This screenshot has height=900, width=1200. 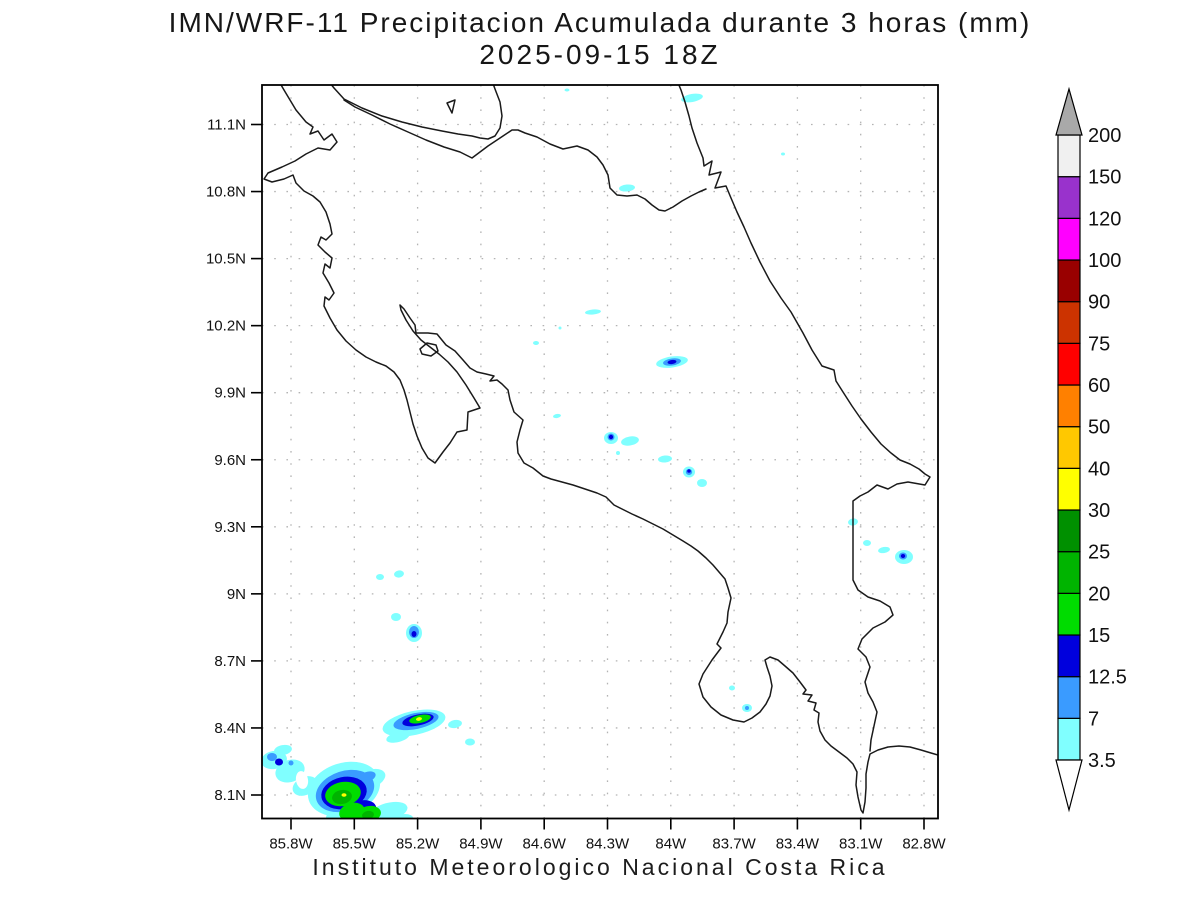 I want to click on lat-label: 10.8N, so click(x=226, y=192).